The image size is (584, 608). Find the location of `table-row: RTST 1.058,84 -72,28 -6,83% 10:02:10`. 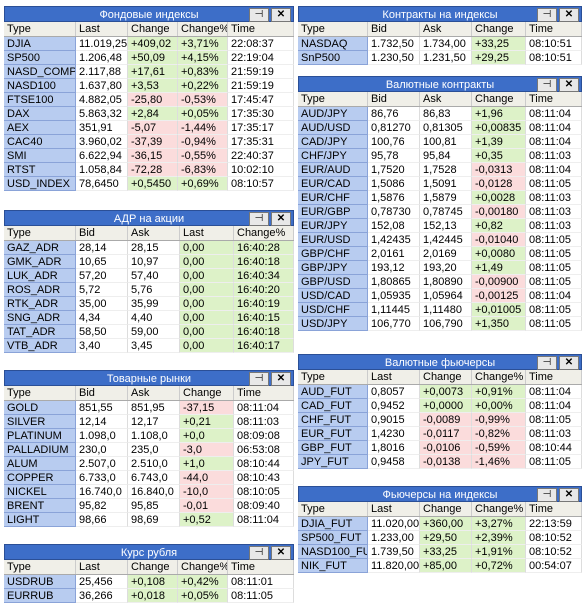

table-row: RTST 1.058,84 -72,28 -6,83% 10:02:10 is located at coordinates (149, 170).